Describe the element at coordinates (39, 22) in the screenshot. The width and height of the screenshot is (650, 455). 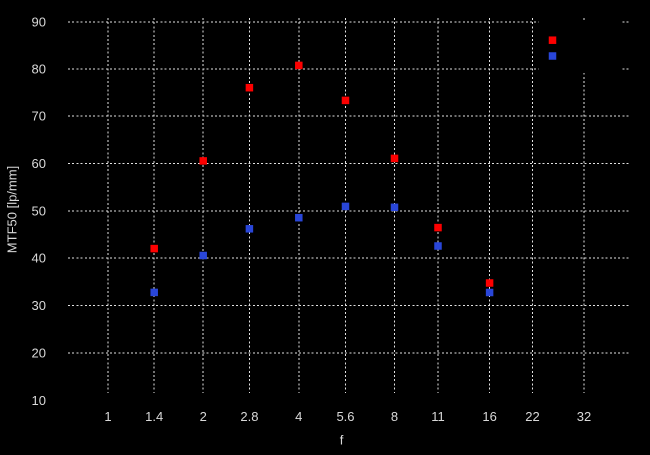
I see `svg-text: 90` at that location.